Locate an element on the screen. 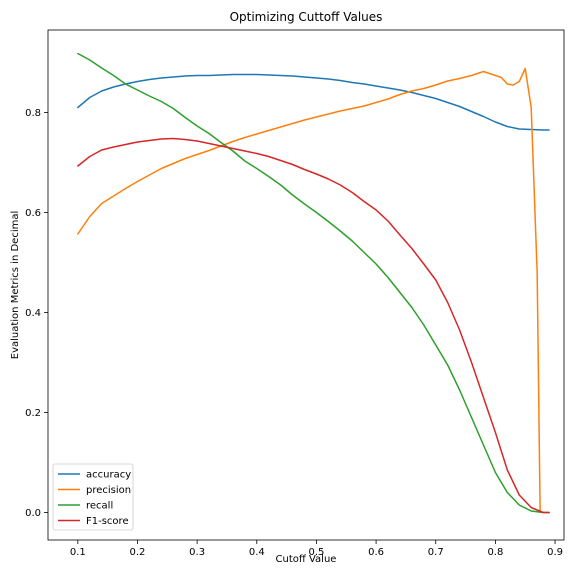 This screenshot has height=576, width=576. legend: accuracy precision recall F1-score is located at coordinates (93, 497).